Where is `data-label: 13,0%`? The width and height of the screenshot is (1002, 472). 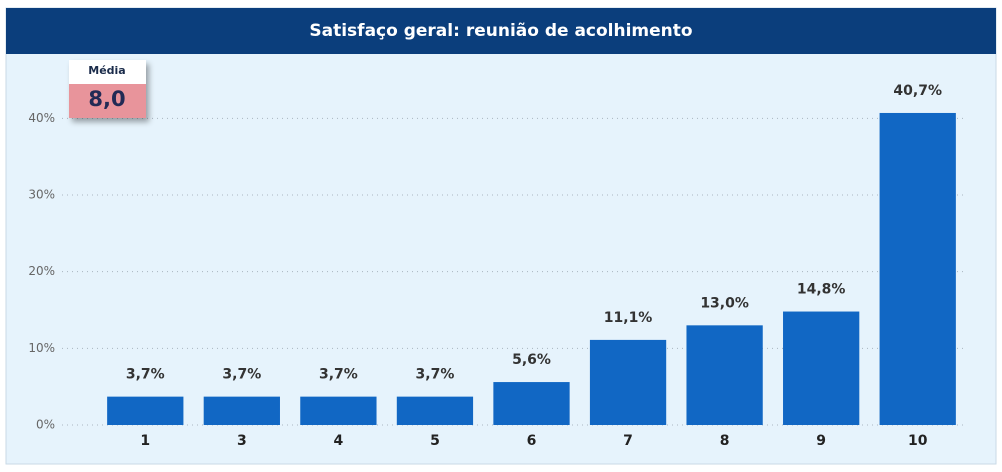
data-label: 13,0% is located at coordinates (724, 303).